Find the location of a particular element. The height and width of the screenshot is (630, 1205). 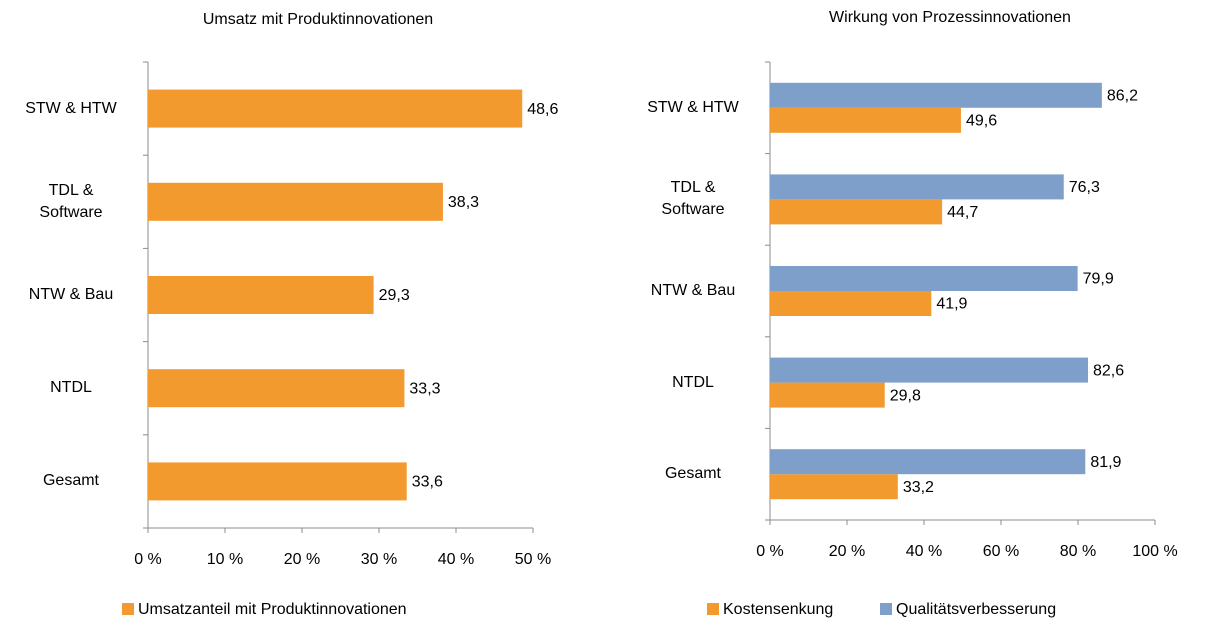

chart-title: Umsatz mit Produktinnovationen is located at coordinates (318, 19).